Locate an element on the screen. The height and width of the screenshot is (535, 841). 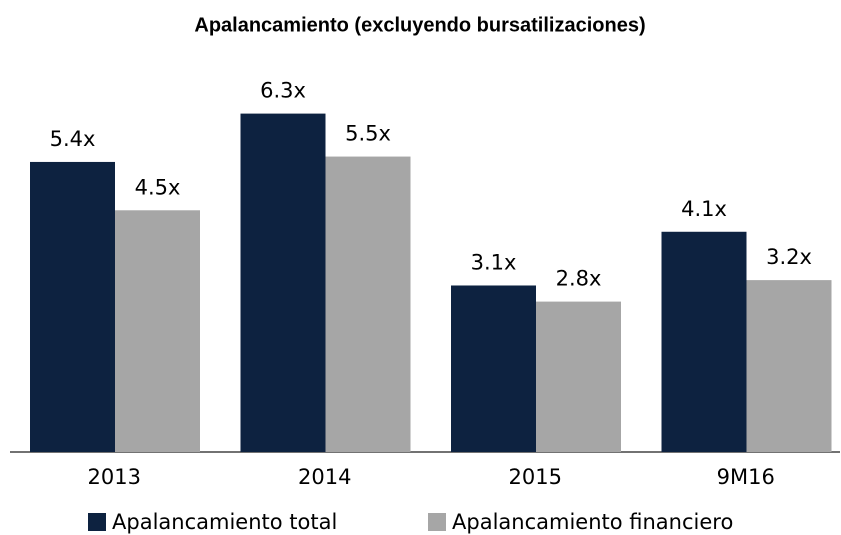
legend-label: Apalancamiento total is located at coordinates (224, 522).